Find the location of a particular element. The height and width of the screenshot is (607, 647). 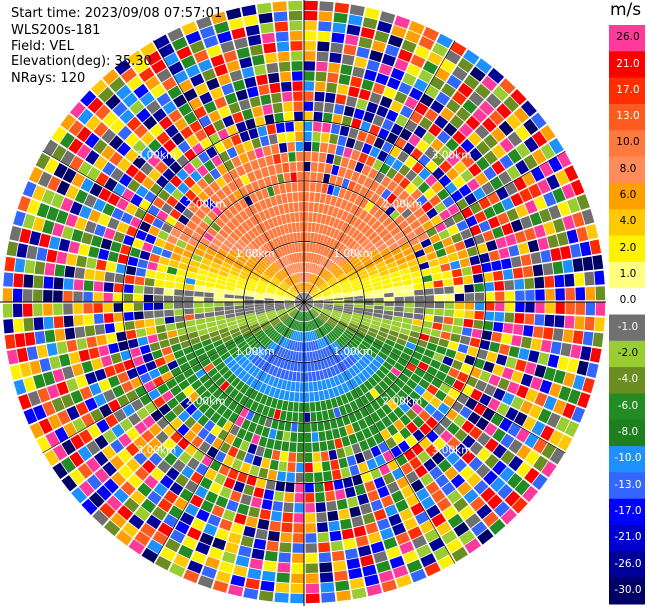

colorbar-tick-label: -26.0 is located at coordinates (628, 563).